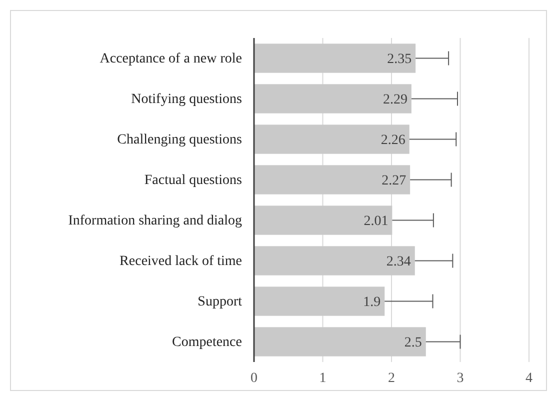 This screenshot has width=557, height=401. Describe the element at coordinates (529, 378) in the screenshot. I see `x-tick-label: 4` at that location.